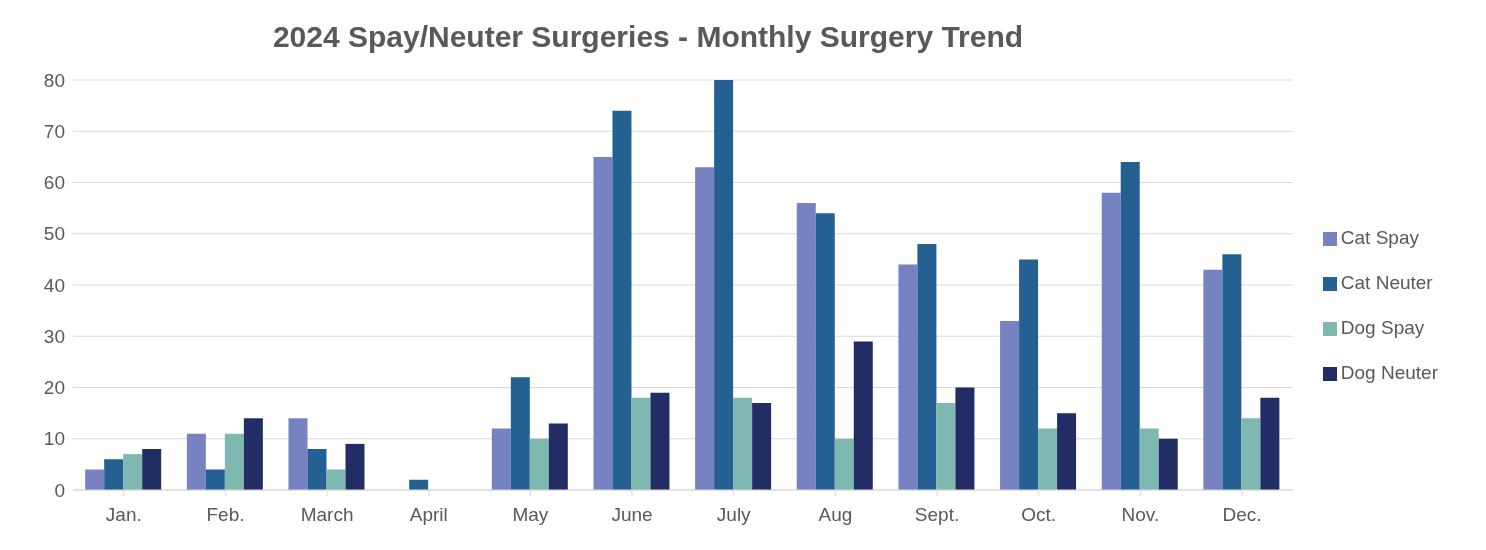  Describe the element at coordinates (1140, 515) in the screenshot. I see `x-tick-label: Nov.` at that location.